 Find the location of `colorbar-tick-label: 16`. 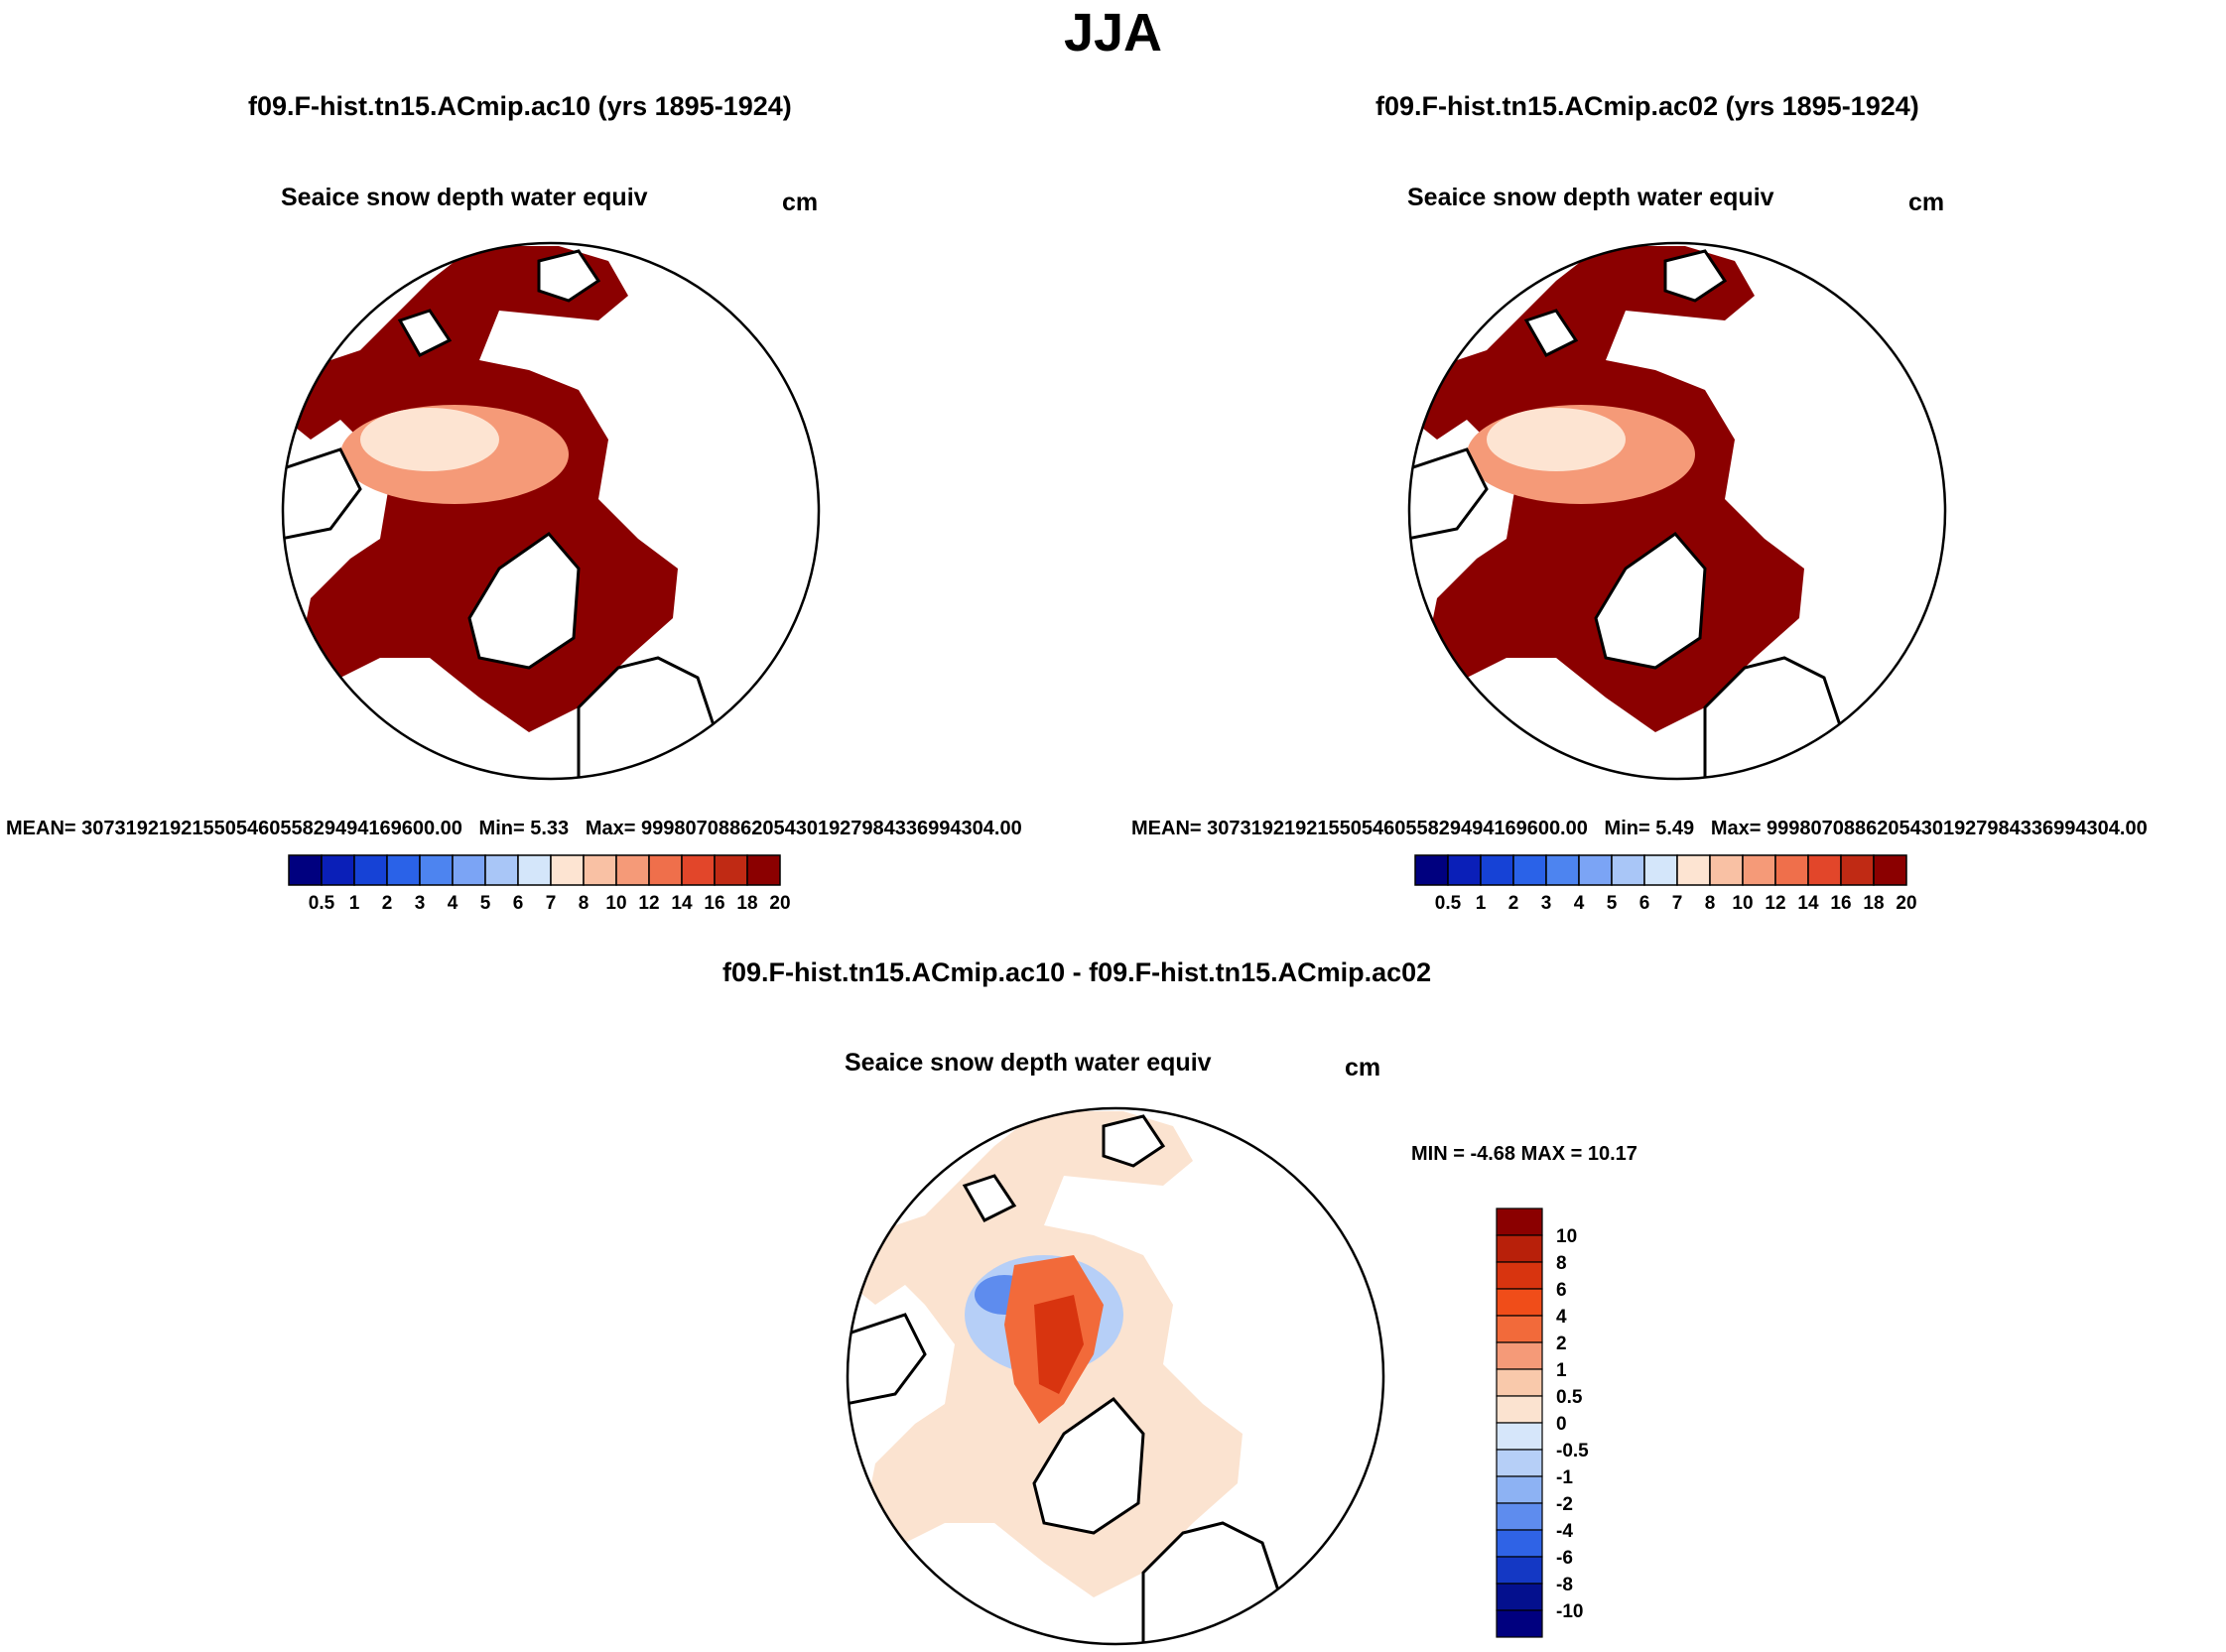

colorbar-tick-label: 16 is located at coordinates (1841, 903).